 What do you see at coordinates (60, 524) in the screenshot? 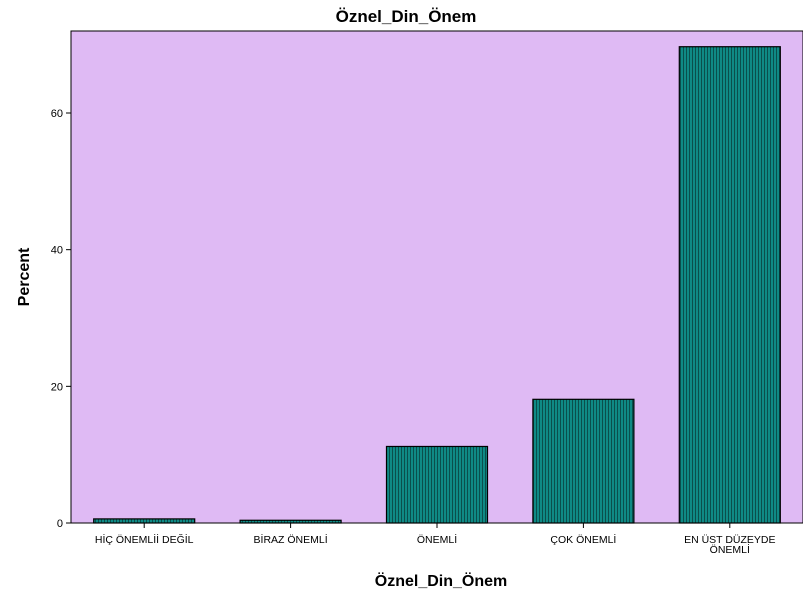
I see `y-tick-label: 0` at bounding box center [60, 524].